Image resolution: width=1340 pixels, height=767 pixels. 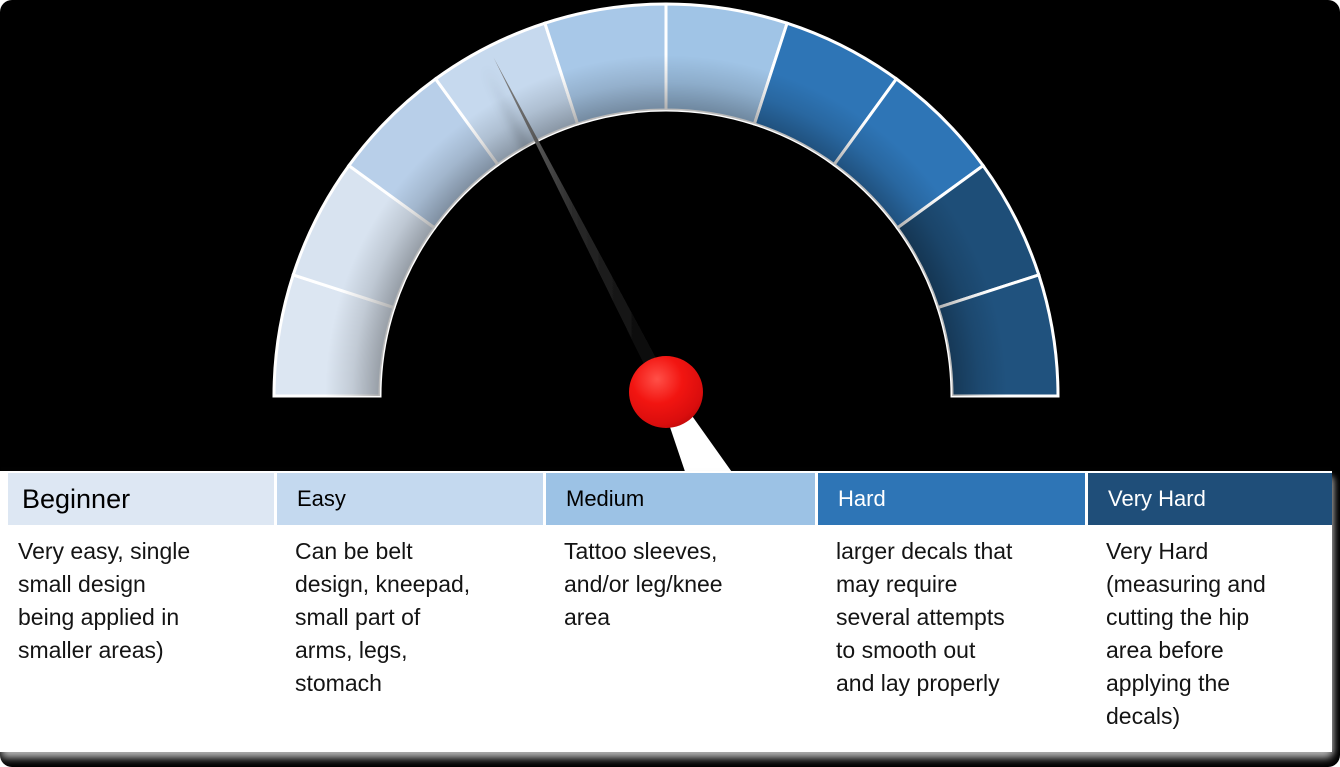 What do you see at coordinates (411, 499) in the screenshot?
I see `table-header-easy: Easy` at bounding box center [411, 499].